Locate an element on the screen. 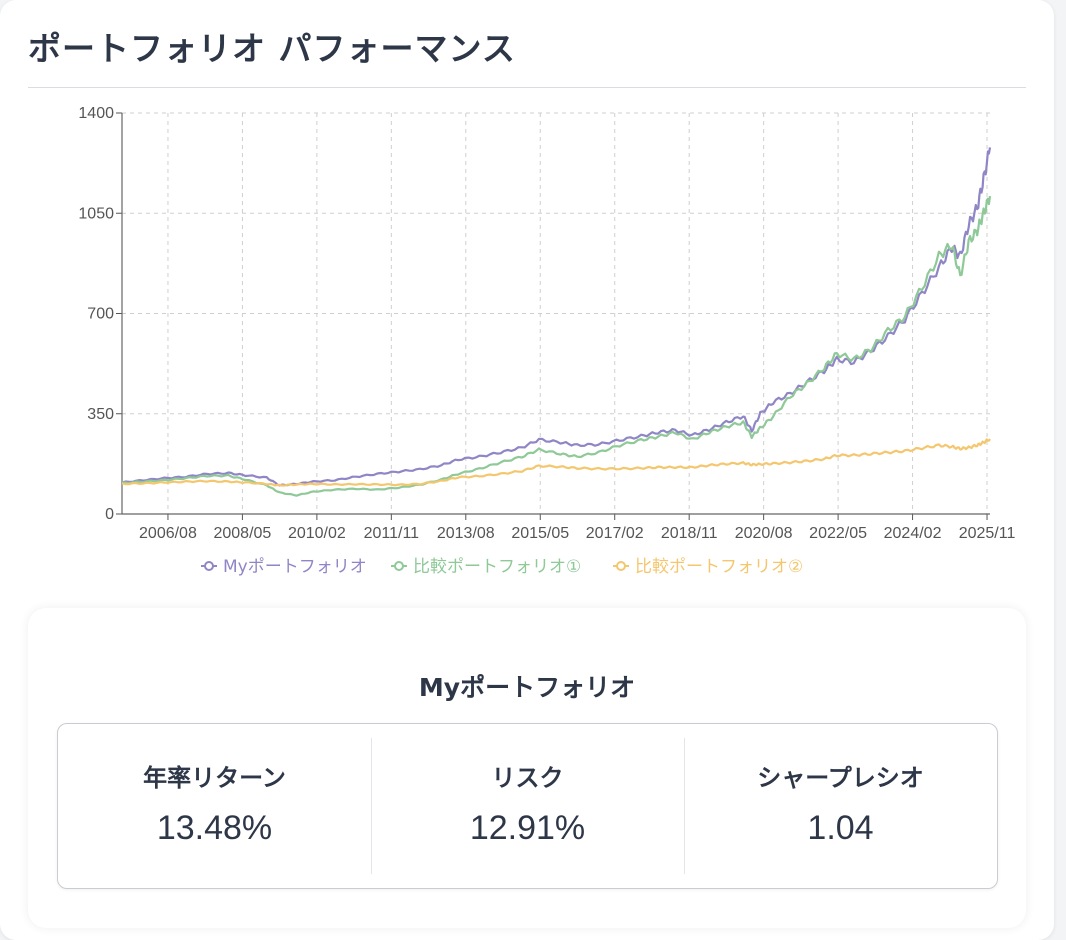 This screenshot has height=940, width=1066. y-tick-label: 1400 is located at coordinates (96, 113).